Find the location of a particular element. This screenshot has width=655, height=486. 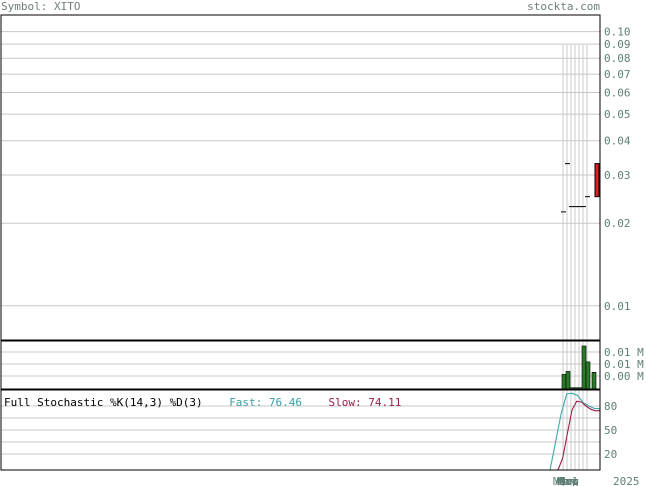

stochastic-tick-label: 80 is located at coordinates (610, 406).